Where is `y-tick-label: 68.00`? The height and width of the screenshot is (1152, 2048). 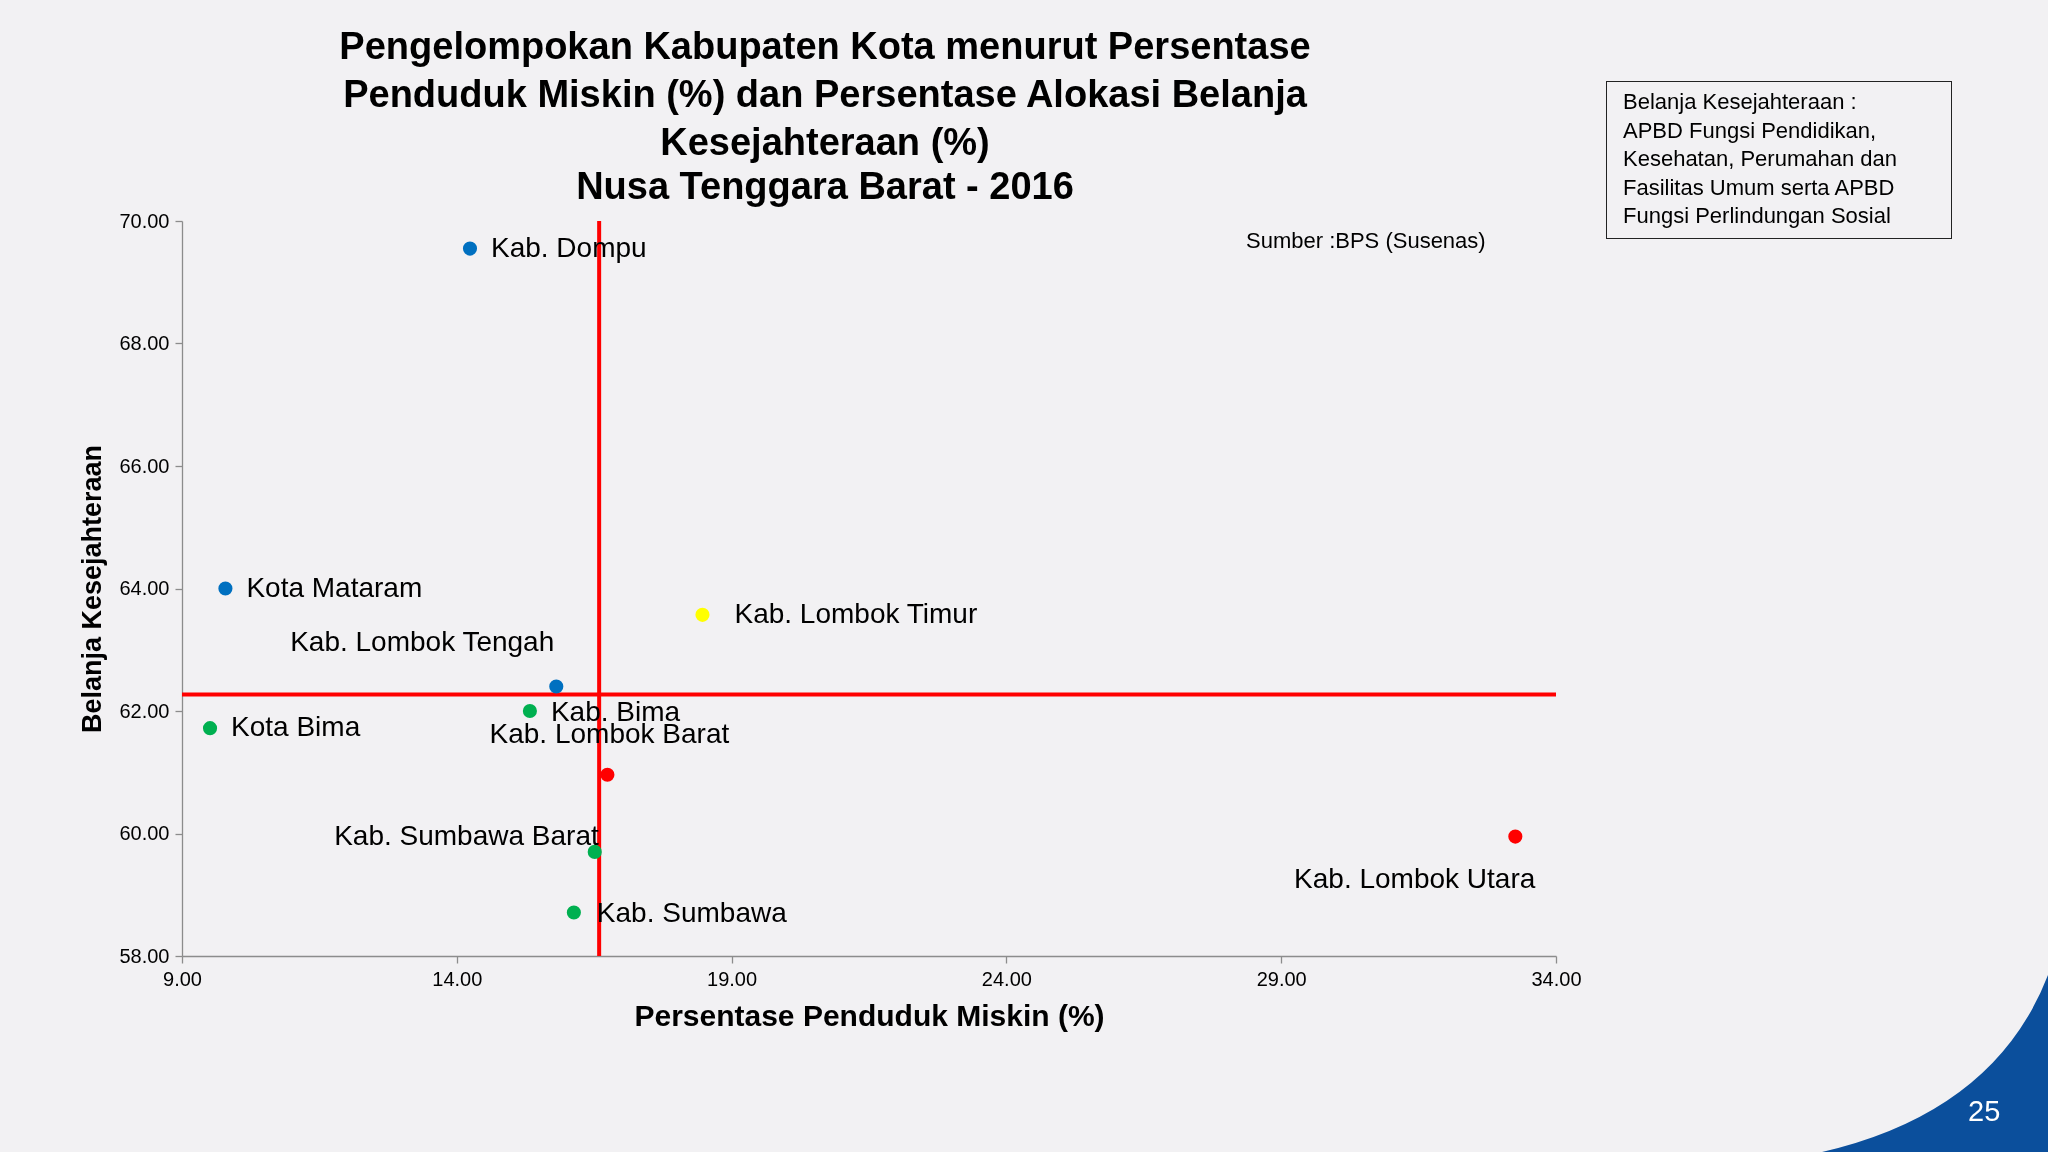 y-tick-label: 68.00 is located at coordinates (144, 343).